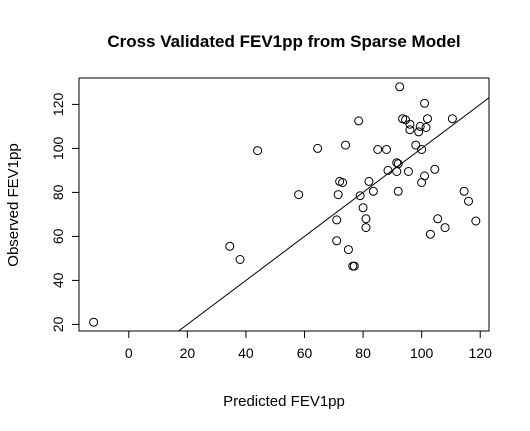 The image size is (530, 431). Describe the element at coordinates (284, 401) in the screenshot. I see `x-axis-label: Predicted FEV1pp` at that location.